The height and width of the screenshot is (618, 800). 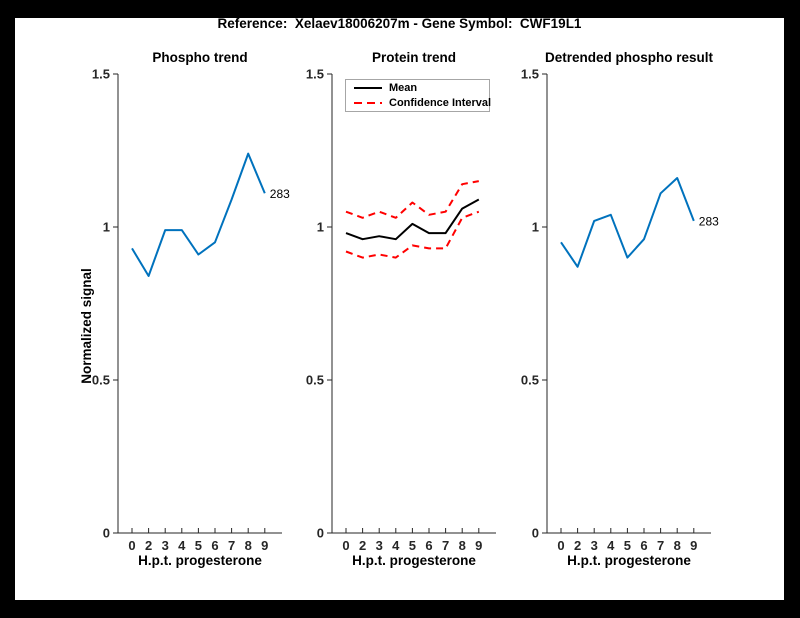 What do you see at coordinates (403, 88) in the screenshot?
I see `legend-label-mean: Mean` at bounding box center [403, 88].